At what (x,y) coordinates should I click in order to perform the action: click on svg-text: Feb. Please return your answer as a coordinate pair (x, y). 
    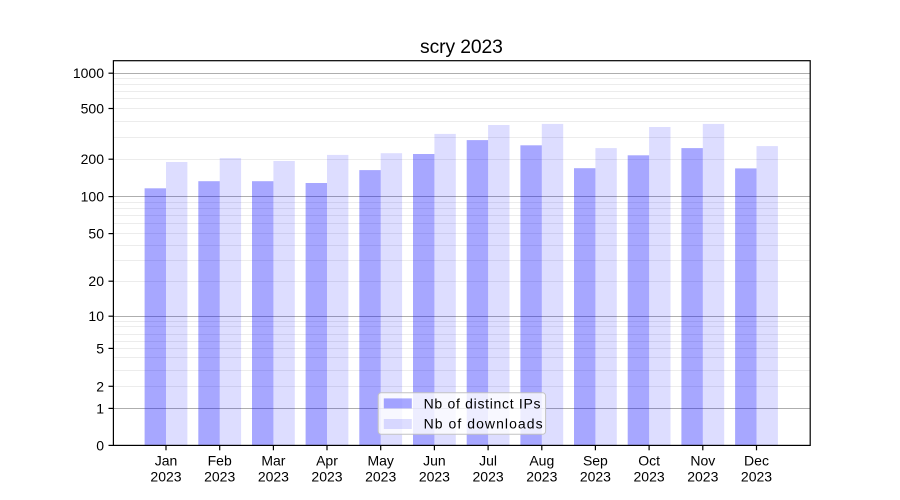
    Looking at the image, I should click on (220, 460).